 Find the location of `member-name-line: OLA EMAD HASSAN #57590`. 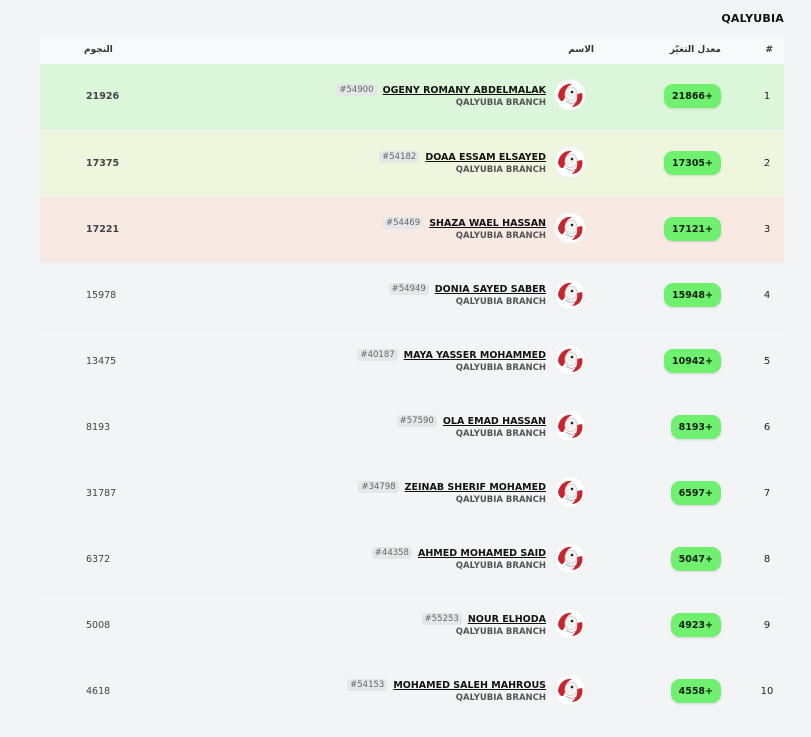

member-name-line: OLA EMAD HASSAN #57590 is located at coordinates (471, 421).